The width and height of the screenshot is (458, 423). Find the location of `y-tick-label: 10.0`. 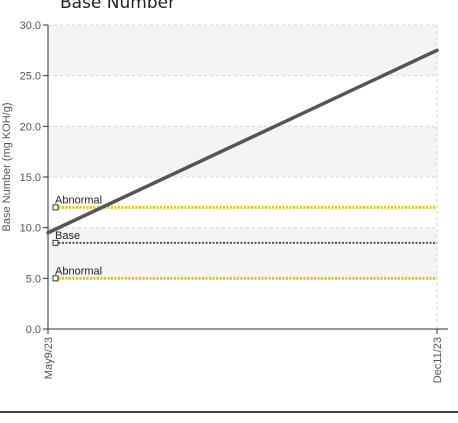

y-tick-label: 10.0 is located at coordinates (30, 229).